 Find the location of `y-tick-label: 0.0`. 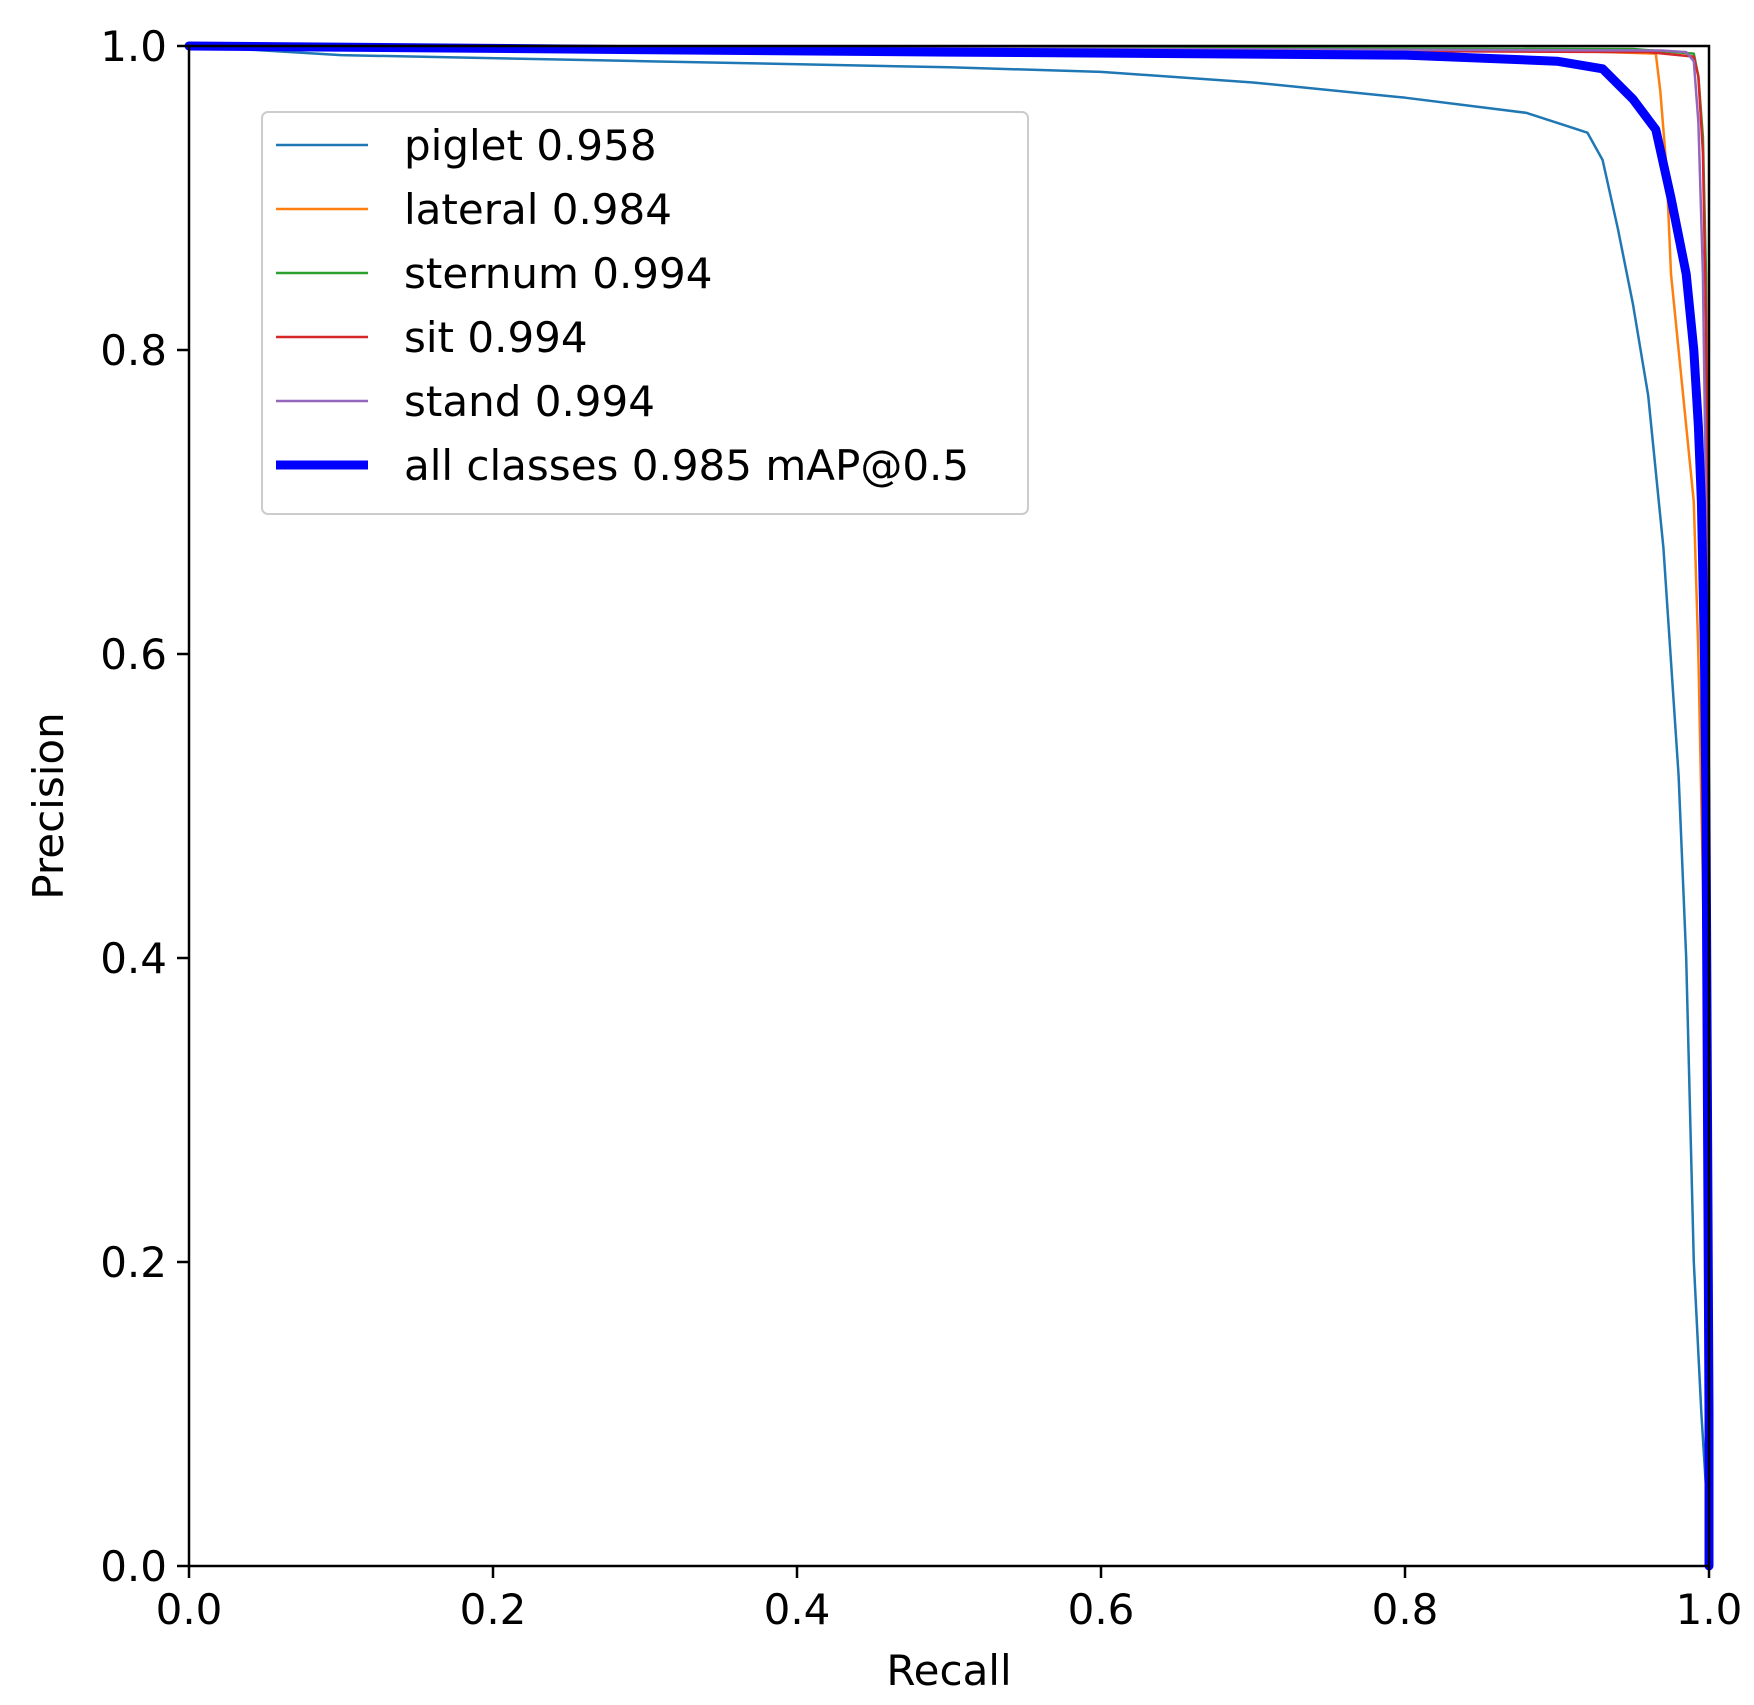

y-tick-label: 0.0 is located at coordinates (133, 1566).